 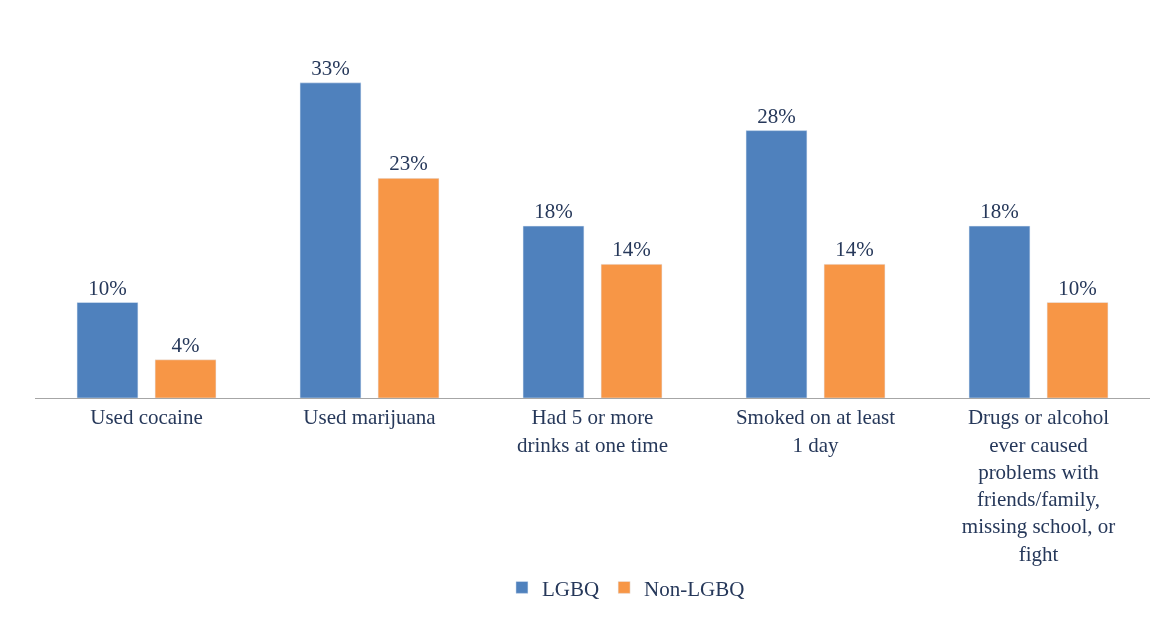 I want to click on legend-label: Non-LGBQ, so click(x=694, y=588).